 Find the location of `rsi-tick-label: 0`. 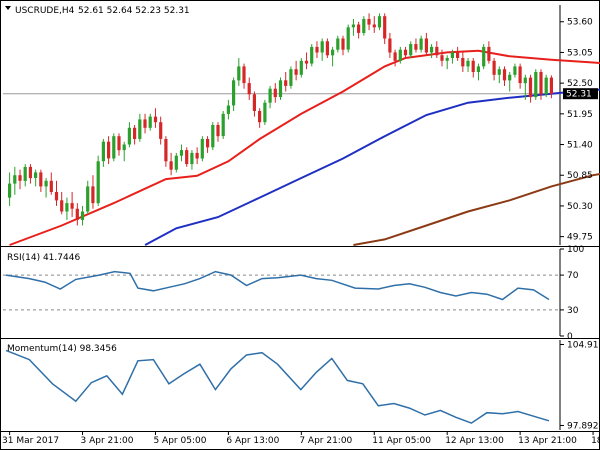

rsi-tick-label: 0 is located at coordinates (570, 337).